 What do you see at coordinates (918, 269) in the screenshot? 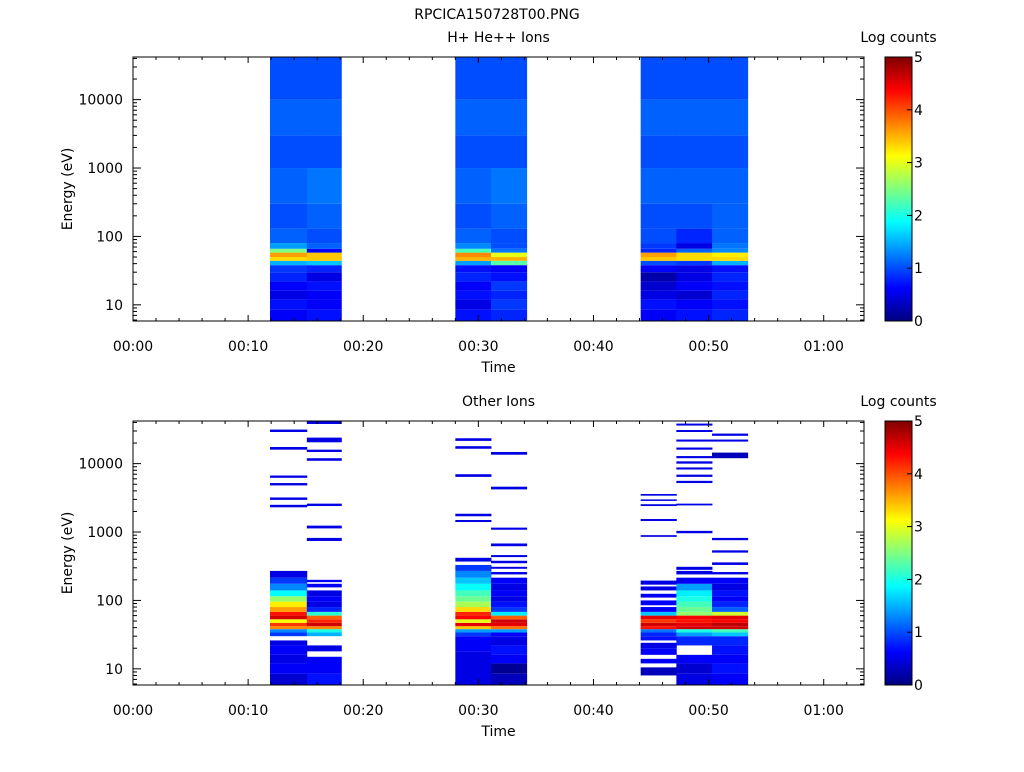
I see `colorbar-tick-label: 1` at bounding box center [918, 269].